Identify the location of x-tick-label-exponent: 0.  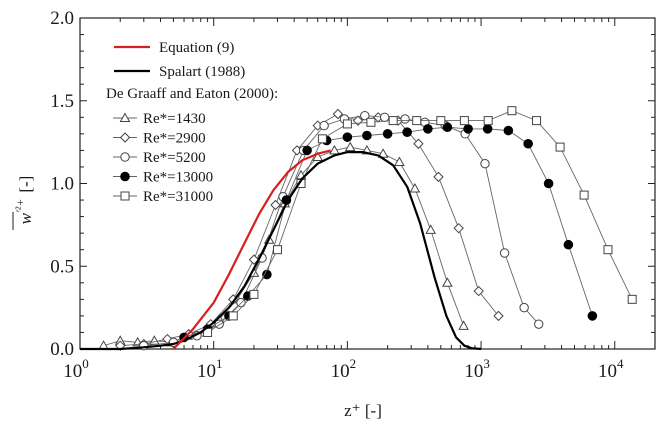
(85, 363).